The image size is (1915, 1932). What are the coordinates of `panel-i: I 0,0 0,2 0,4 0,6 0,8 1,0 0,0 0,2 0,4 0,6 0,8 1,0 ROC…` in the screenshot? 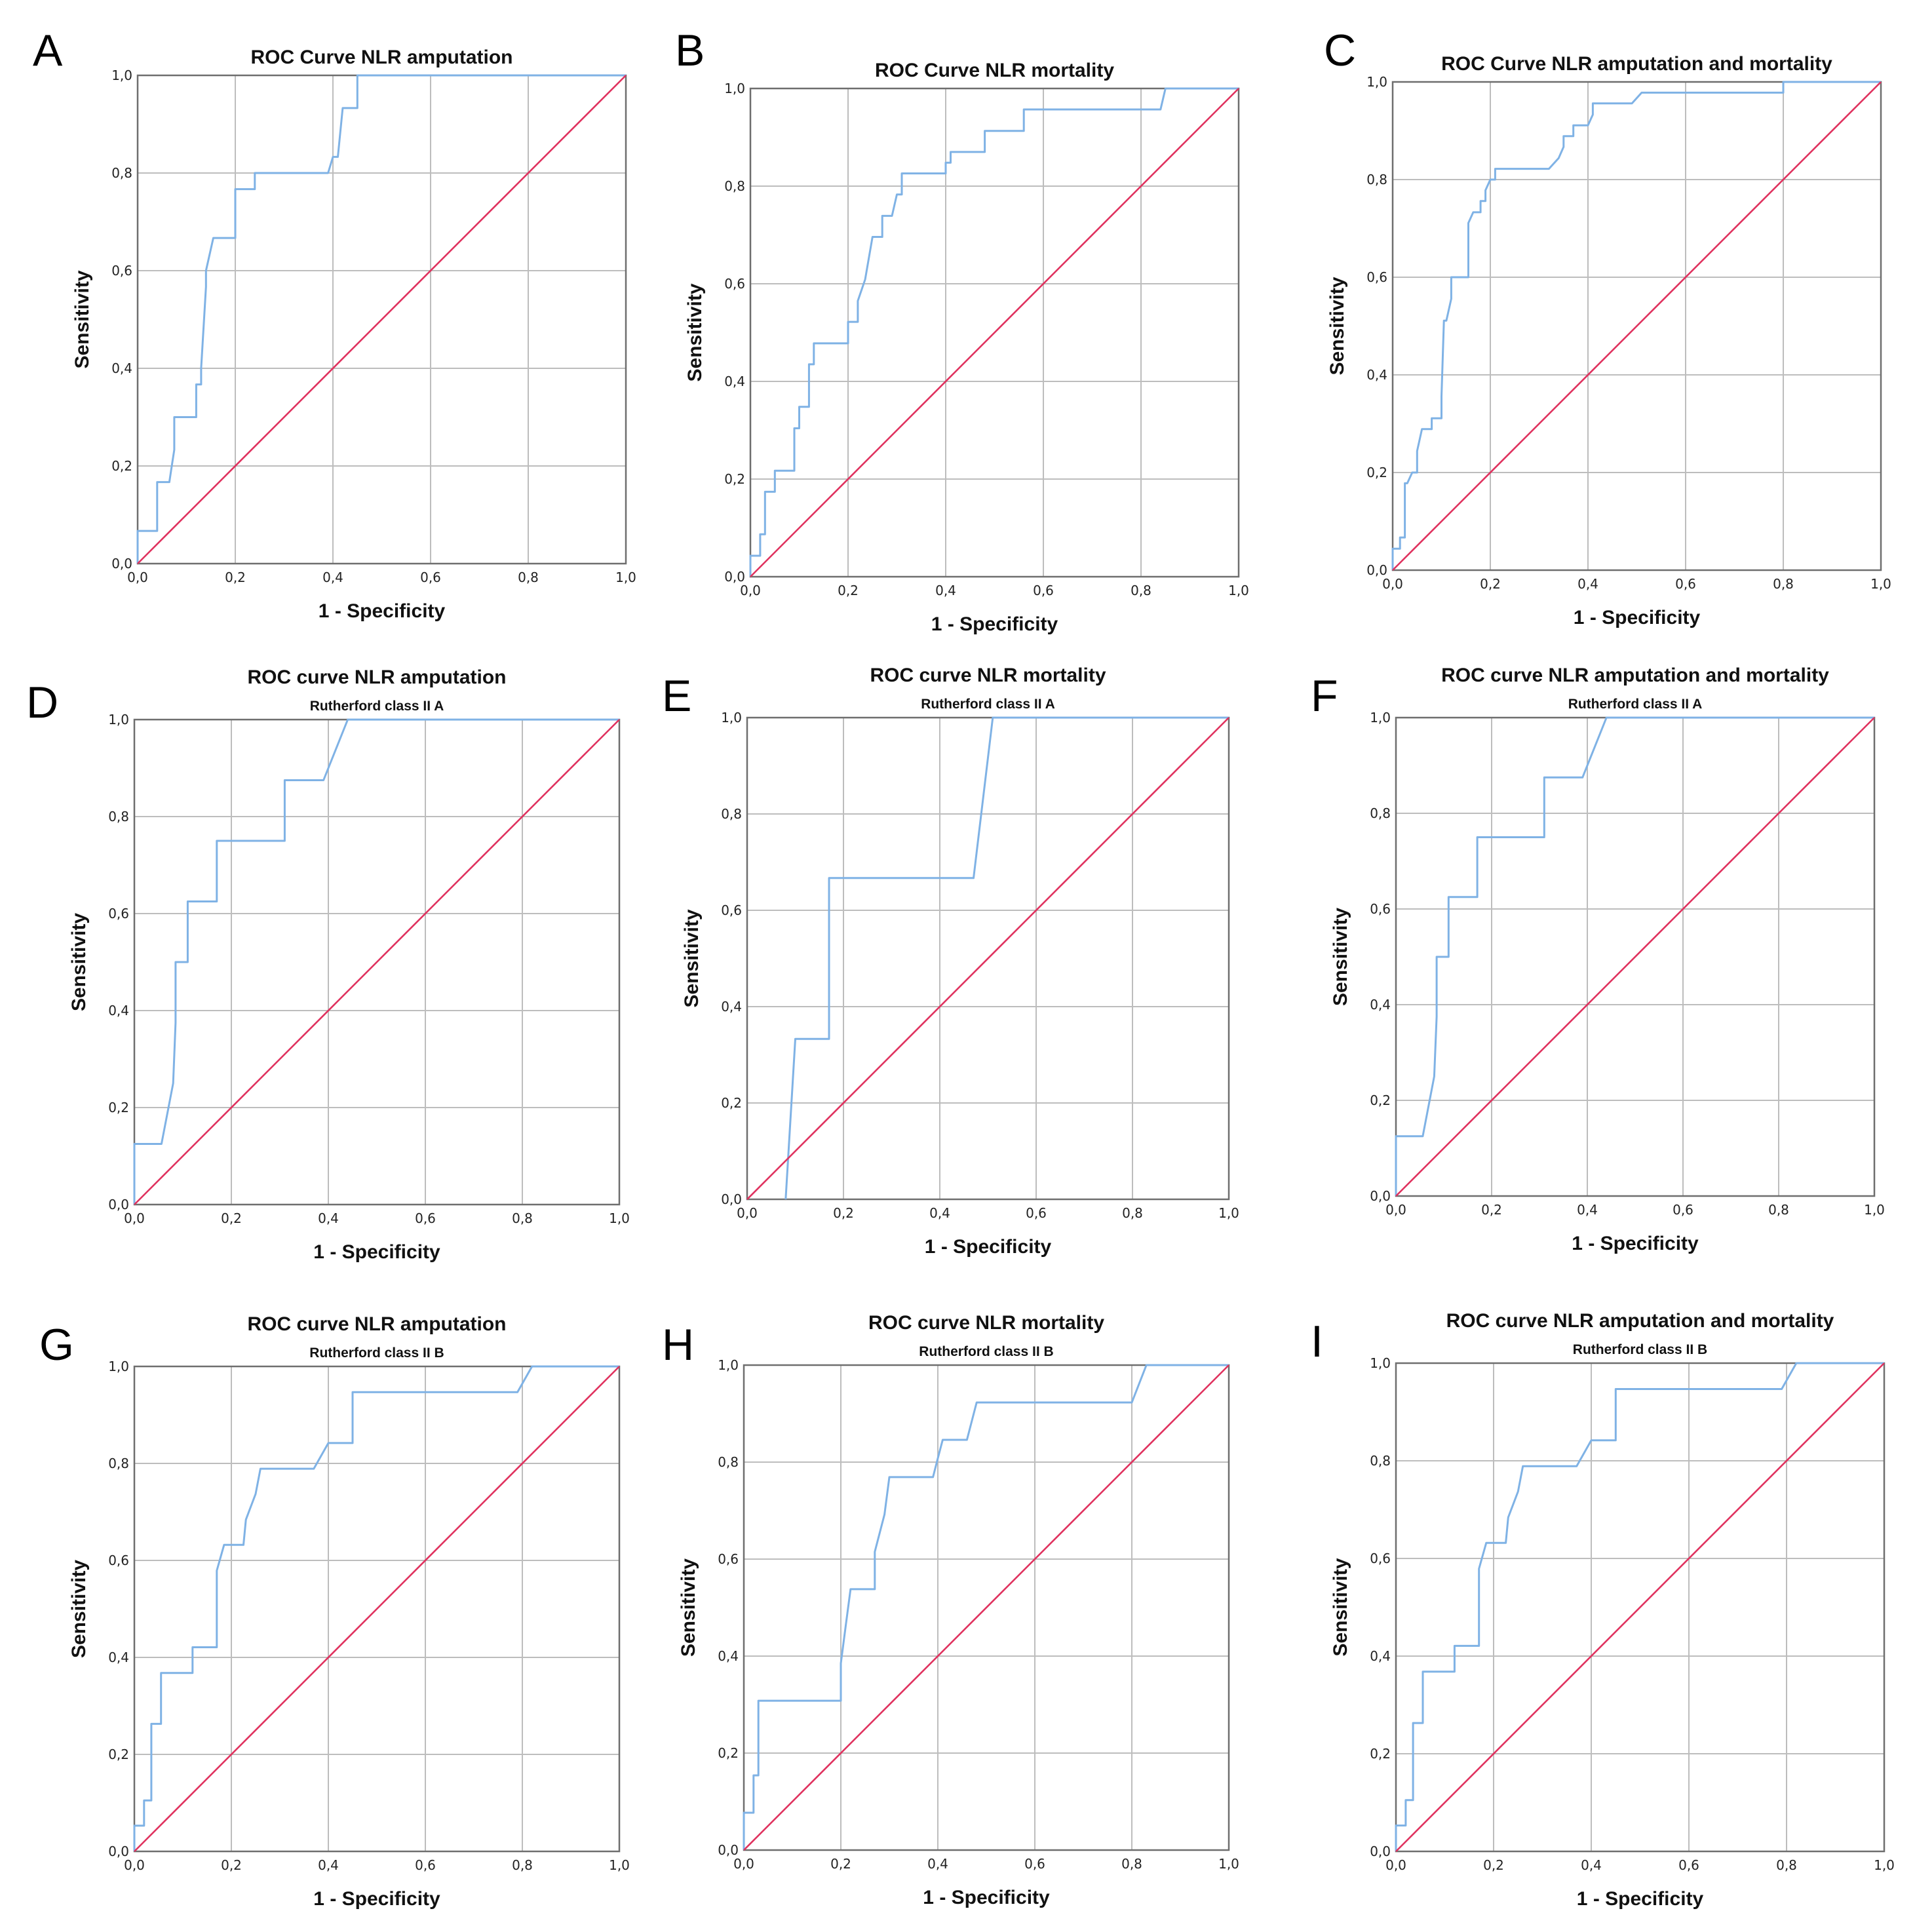 It's located at (1603, 1610).